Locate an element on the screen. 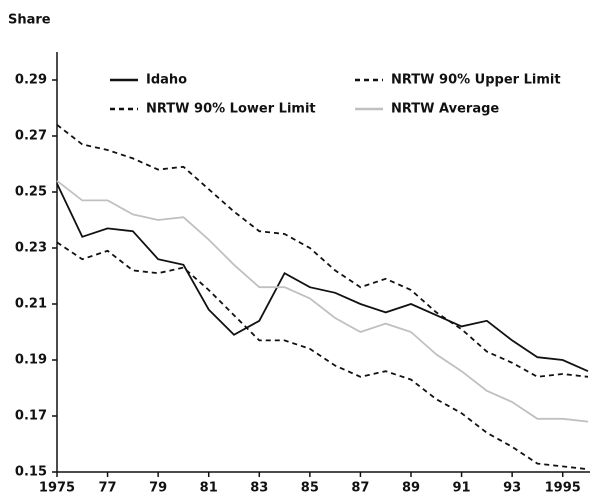 The height and width of the screenshot is (500, 593). y-tick-label: 0.19 is located at coordinates (31, 360).